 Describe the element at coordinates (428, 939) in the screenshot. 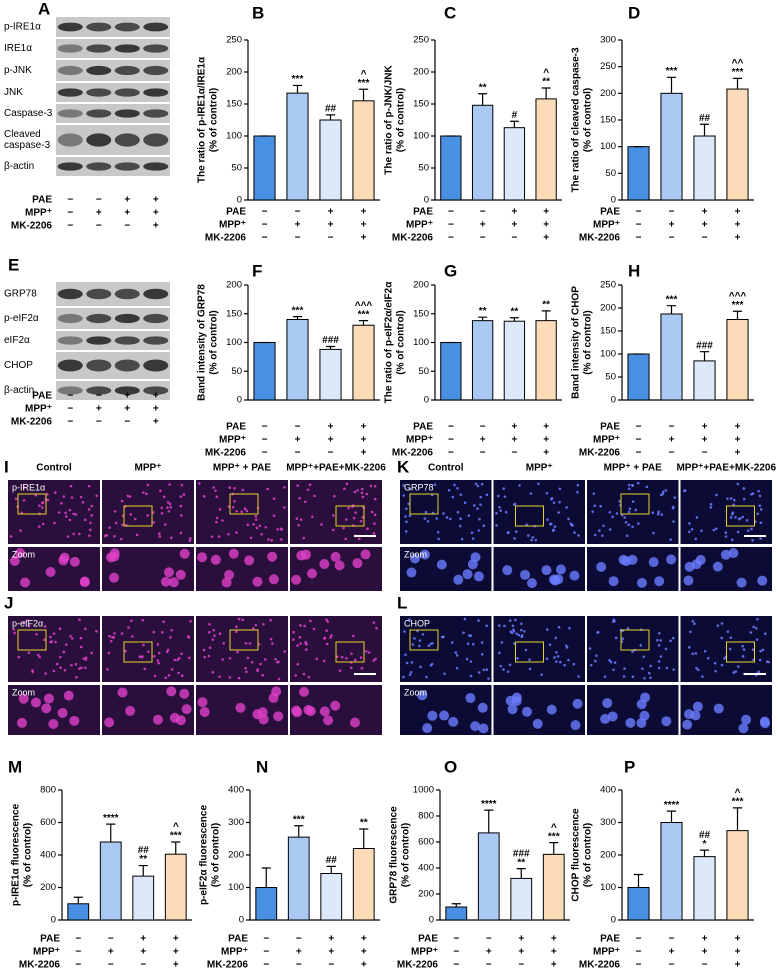

I see `treatment-label: PAE` at that location.